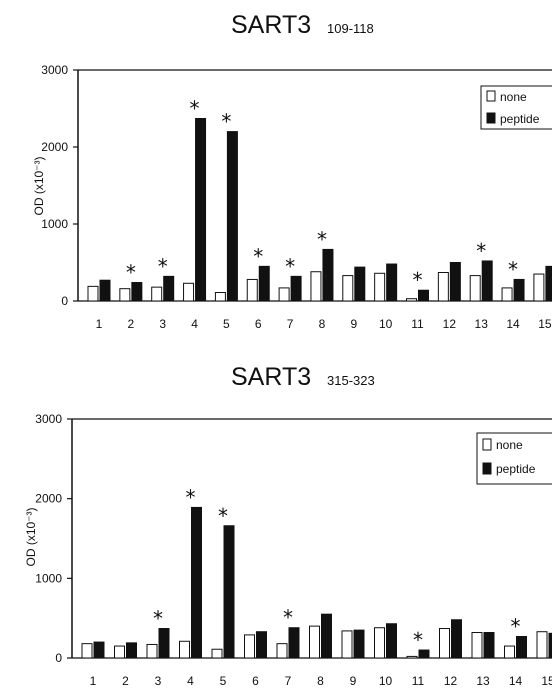  What do you see at coordinates (290, 266) in the screenshot?
I see `chart-1-significance-star-7: *` at bounding box center [290, 266].